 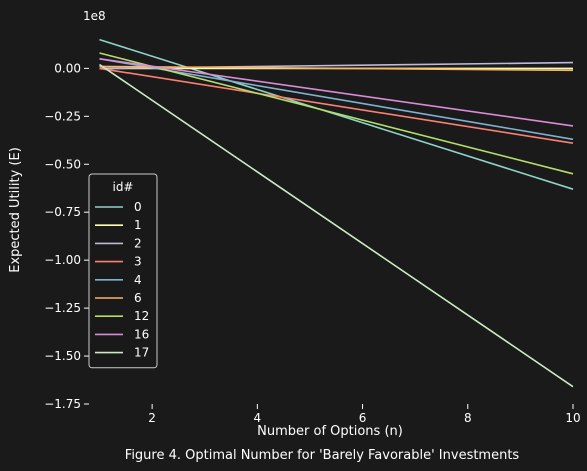 What do you see at coordinates (138, 207) in the screenshot?
I see `legend-label-0: 0` at bounding box center [138, 207].